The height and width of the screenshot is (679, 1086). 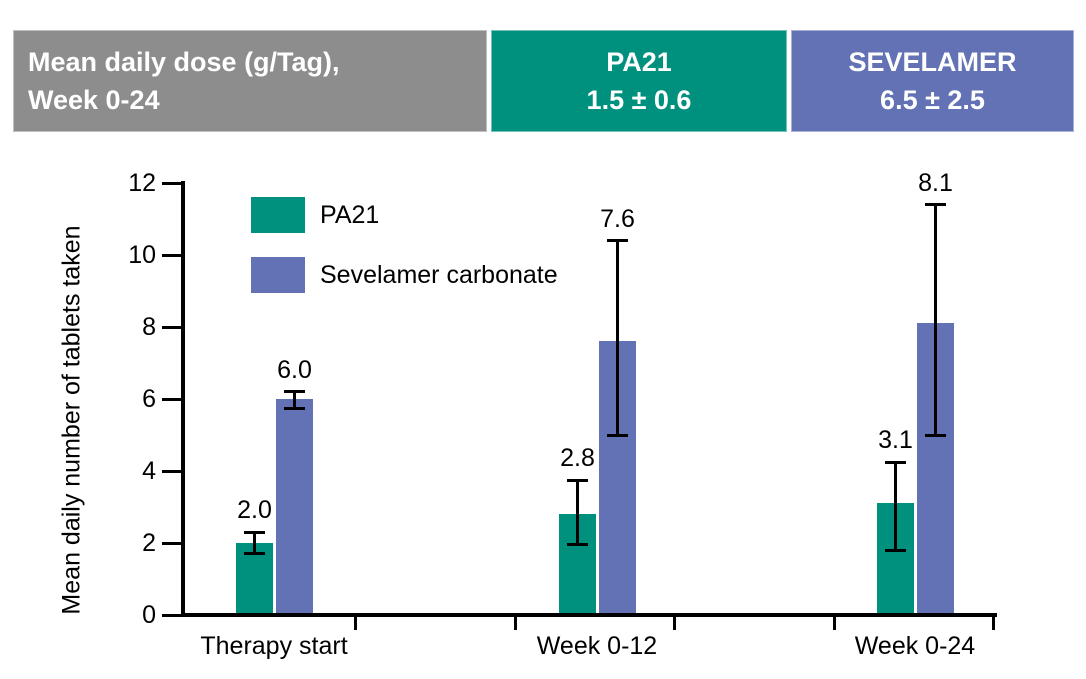 I want to click on value-label: 2.8, so click(x=577, y=458).